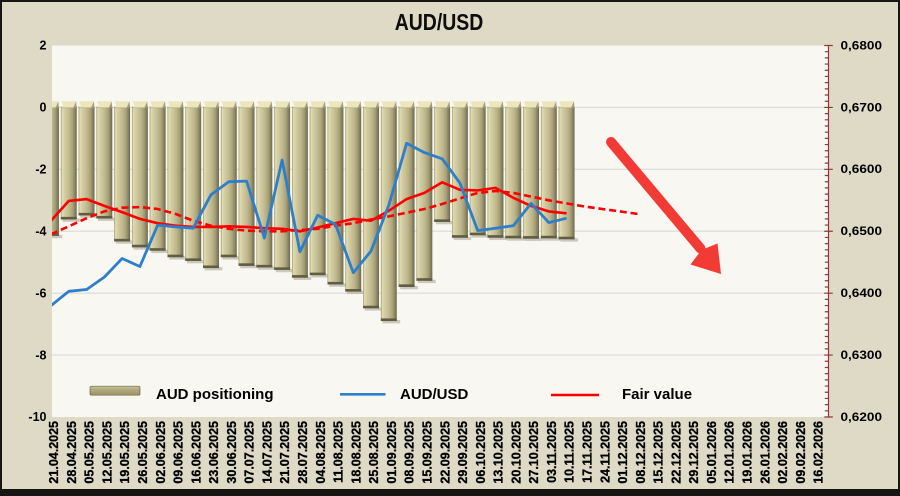 This screenshot has height=496, width=900. I want to click on svg-text: 01.09.2025, so click(392, 452).